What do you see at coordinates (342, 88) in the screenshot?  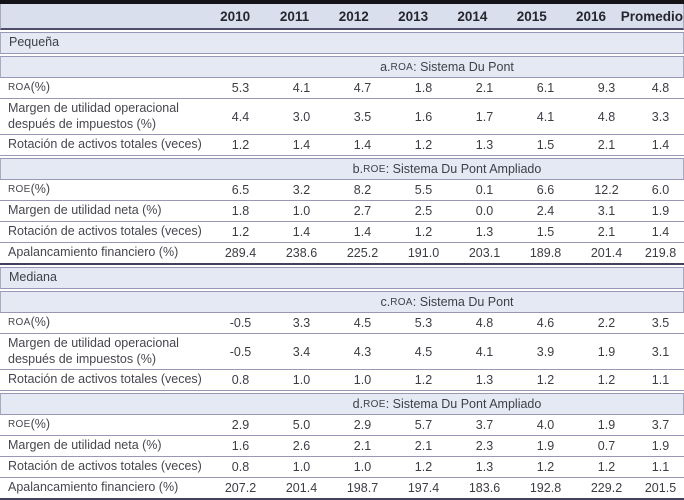 I see `table-row: ROA (%) 5.3 4.1 4.7 1.8 2.1 6.1 9.3 4.8` at bounding box center [342, 88].